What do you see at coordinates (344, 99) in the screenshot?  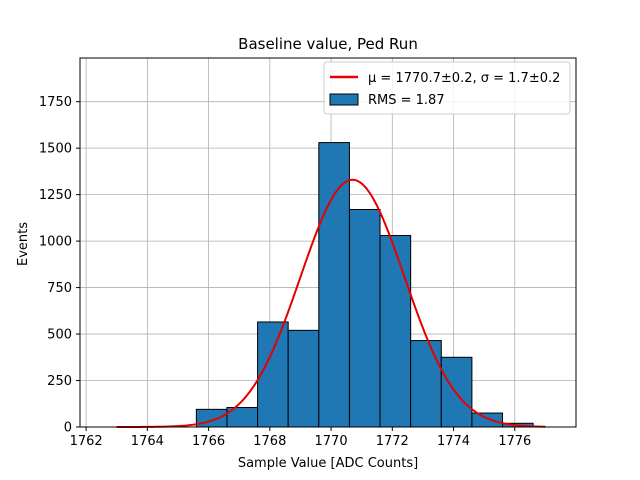 I see `legend-histogram-swatch` at bounding box center [344, 99].